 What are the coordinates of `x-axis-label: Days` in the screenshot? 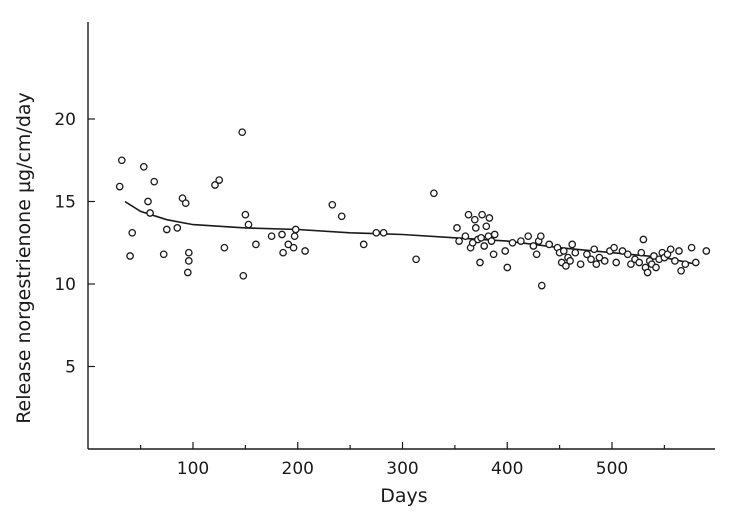 It's located at (403, 496).